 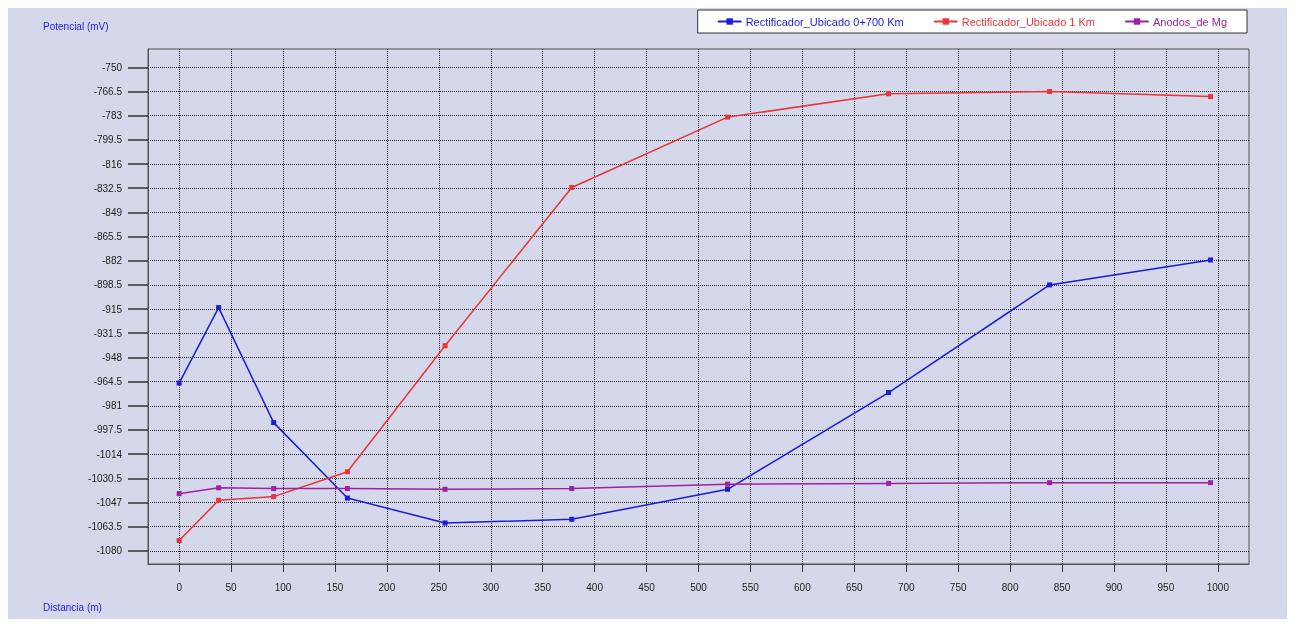 I want to click on y-tick-label: -865.5, so click(x=108, y=237).